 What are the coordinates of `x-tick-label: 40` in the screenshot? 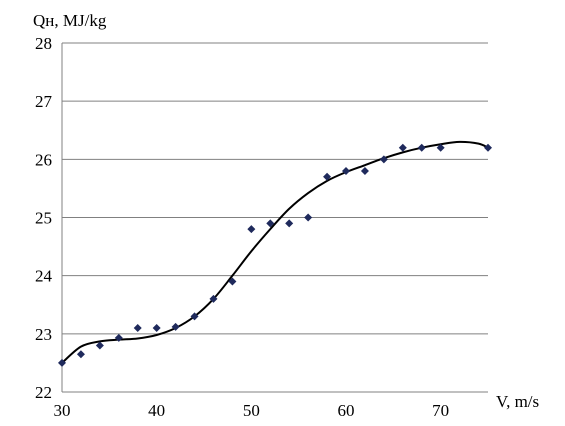 It's located at (156, 410).